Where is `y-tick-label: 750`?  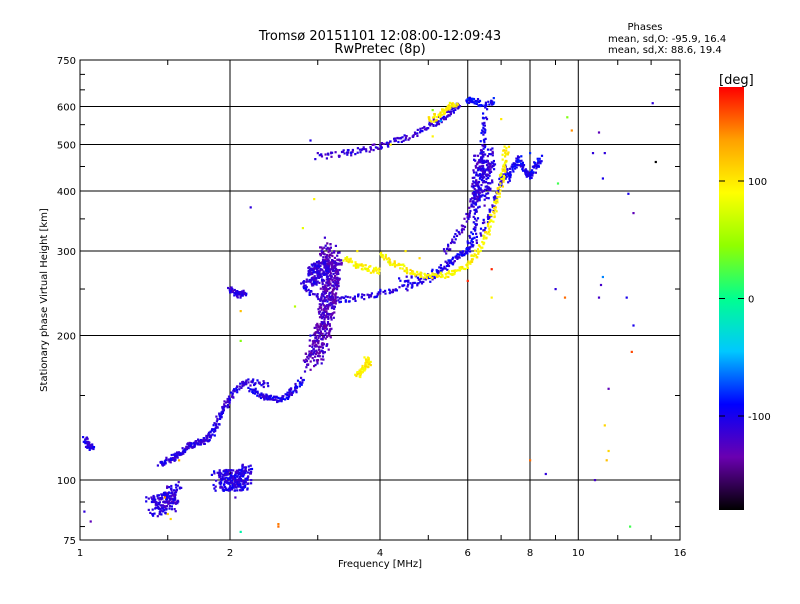 y-tick-label: 750 is located at coordinates (66, 61).